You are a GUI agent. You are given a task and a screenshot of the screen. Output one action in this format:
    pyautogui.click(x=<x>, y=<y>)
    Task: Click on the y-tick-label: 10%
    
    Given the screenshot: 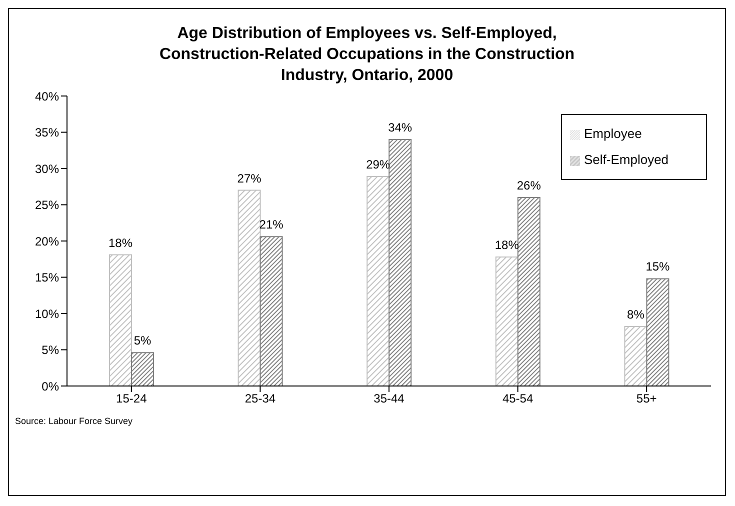 What is the action you would take?
    pyautogui.click(x=47, y=313)
    